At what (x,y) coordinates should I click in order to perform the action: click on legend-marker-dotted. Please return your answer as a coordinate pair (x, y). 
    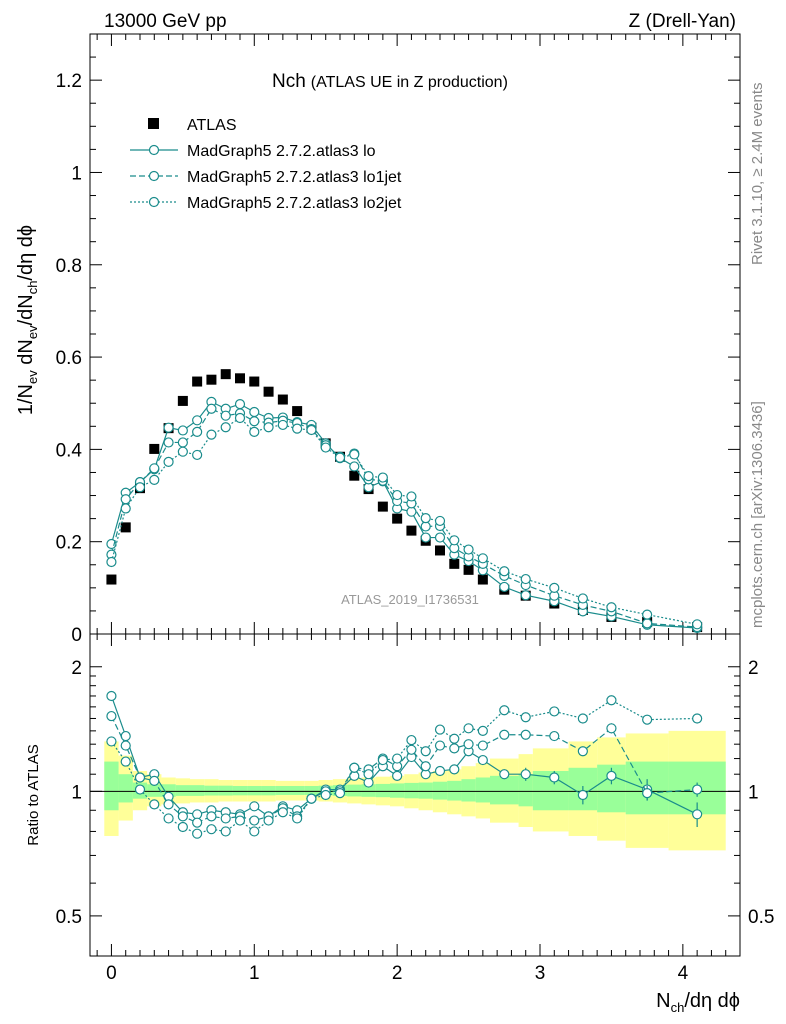
    Looking at the image, I should click on (154, 202).